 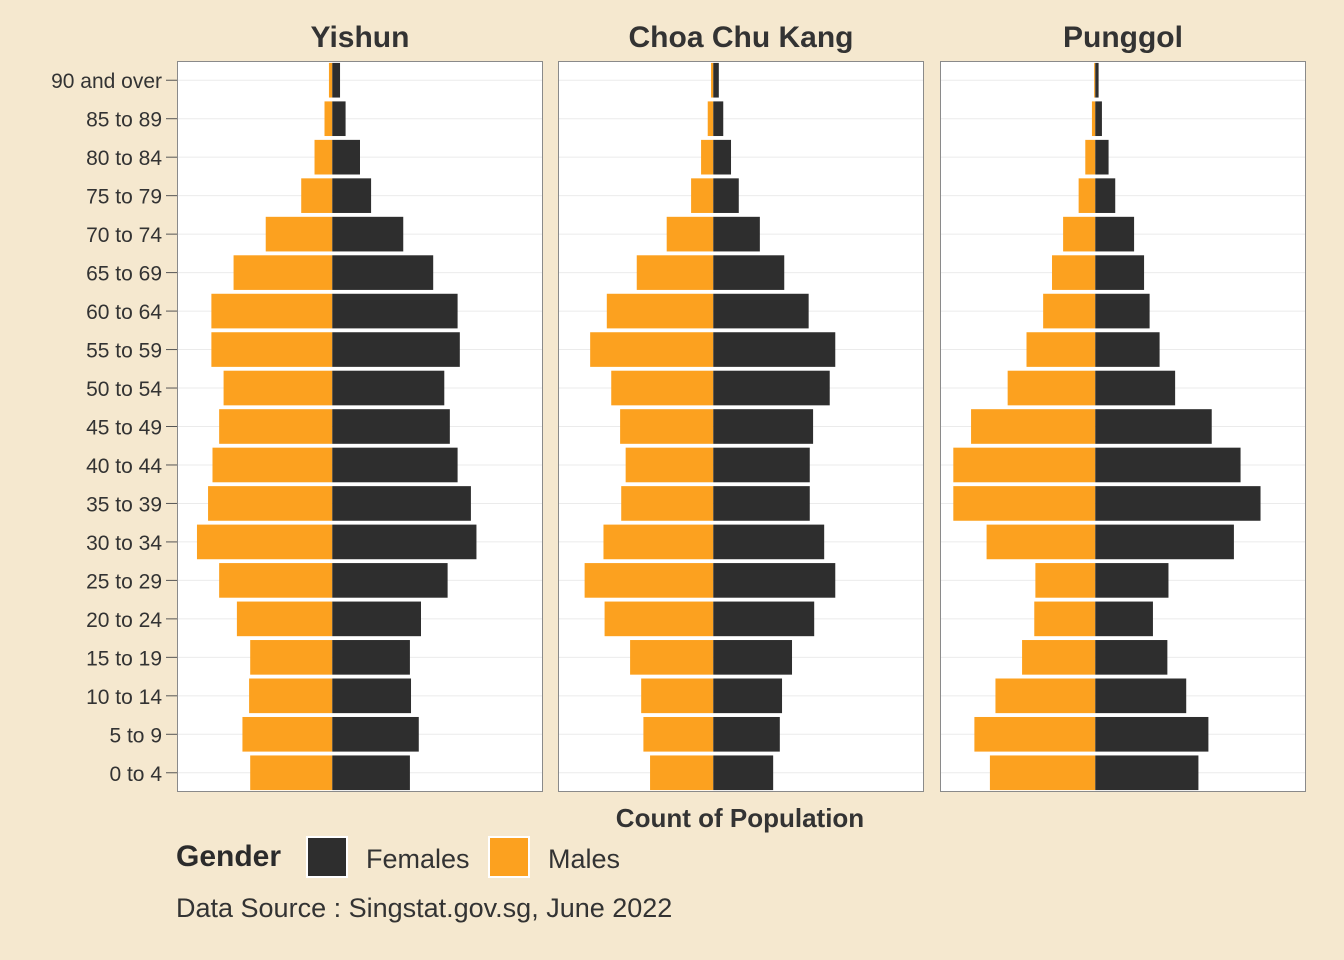 What do you see at coordinates (124, 235) in the screenshot?
I see `y-tick-label: 70 to 74` at bounding box center [124, 235].